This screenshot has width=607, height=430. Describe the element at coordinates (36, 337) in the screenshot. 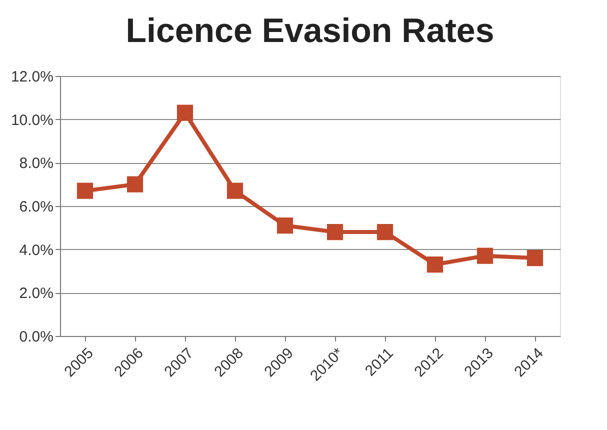

I see `y-tick-label: 0.0%` at that location.